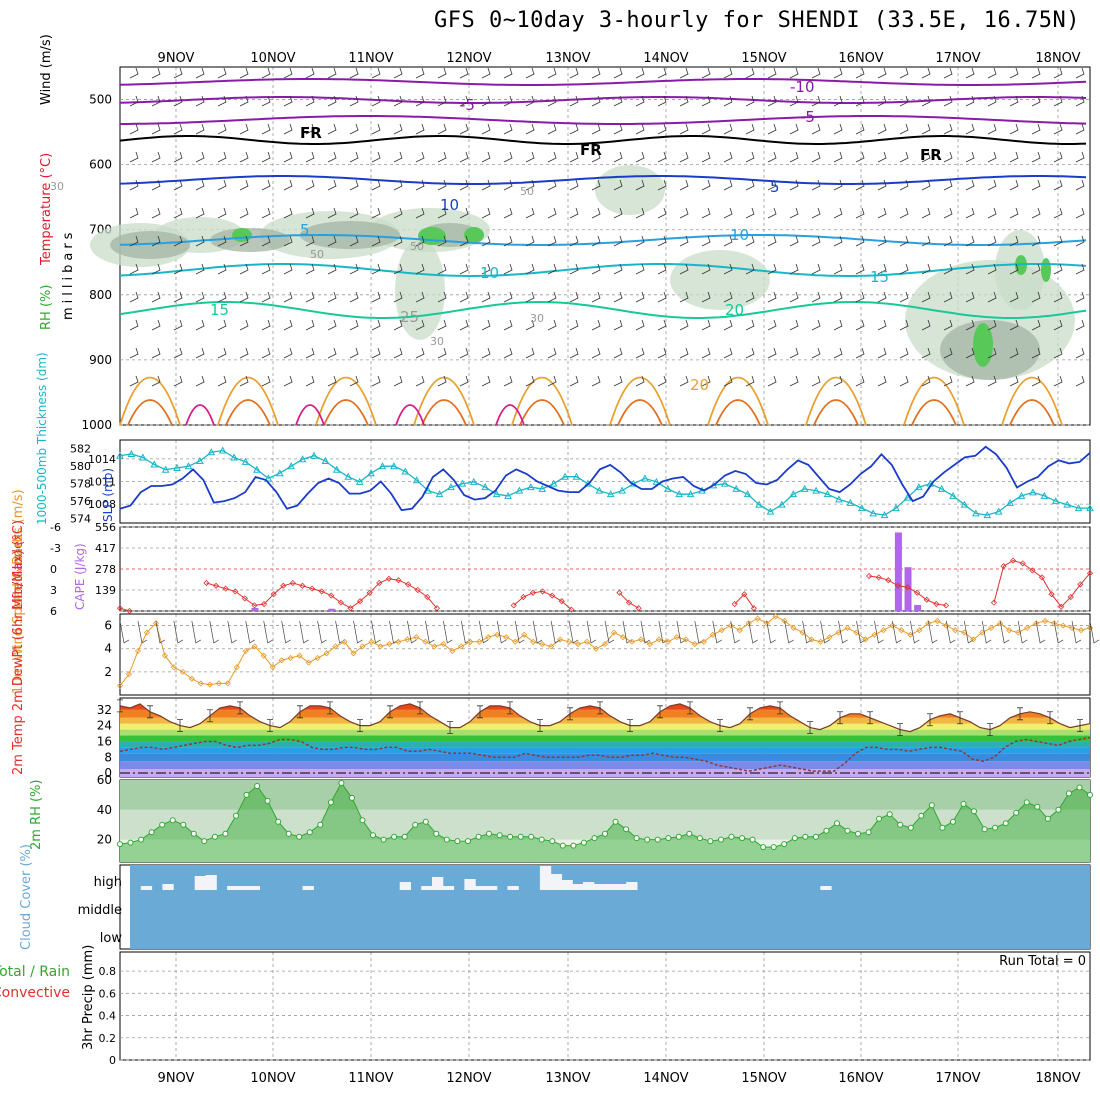  What do you see at coordinates (68, 274) in the screenshot?
I see `millibars-axis: millibars` at bounding box center [68, 274].